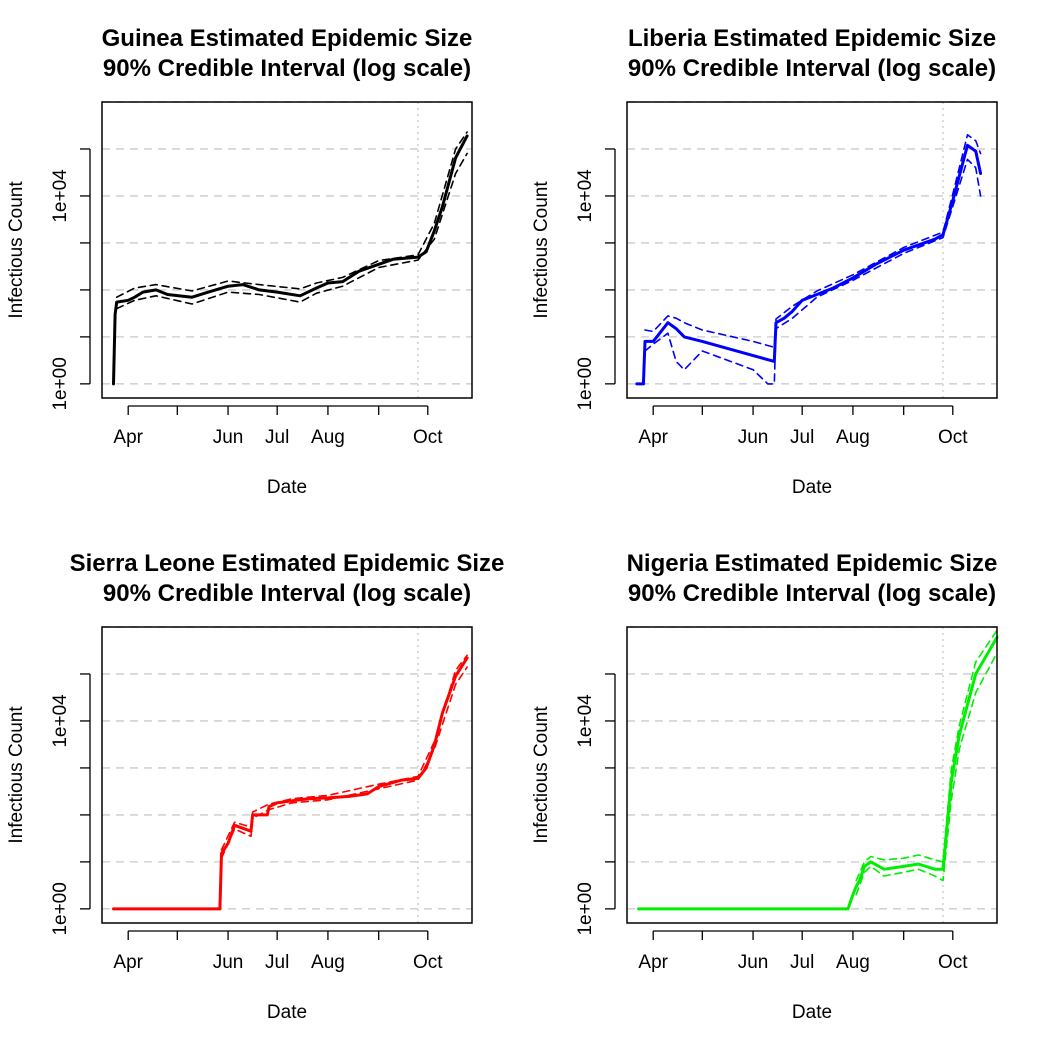 This screenshot has height=1050, width=1050. Describe the element at coordinates (287, 38) in the screenshot. I see `chart-title: Guinea Estimated Epidemic Size` at that location.